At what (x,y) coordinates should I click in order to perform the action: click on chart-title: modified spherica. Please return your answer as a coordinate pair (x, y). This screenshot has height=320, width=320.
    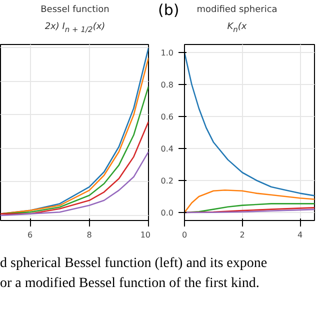
    Looking at the image, I should click on (237, 10).